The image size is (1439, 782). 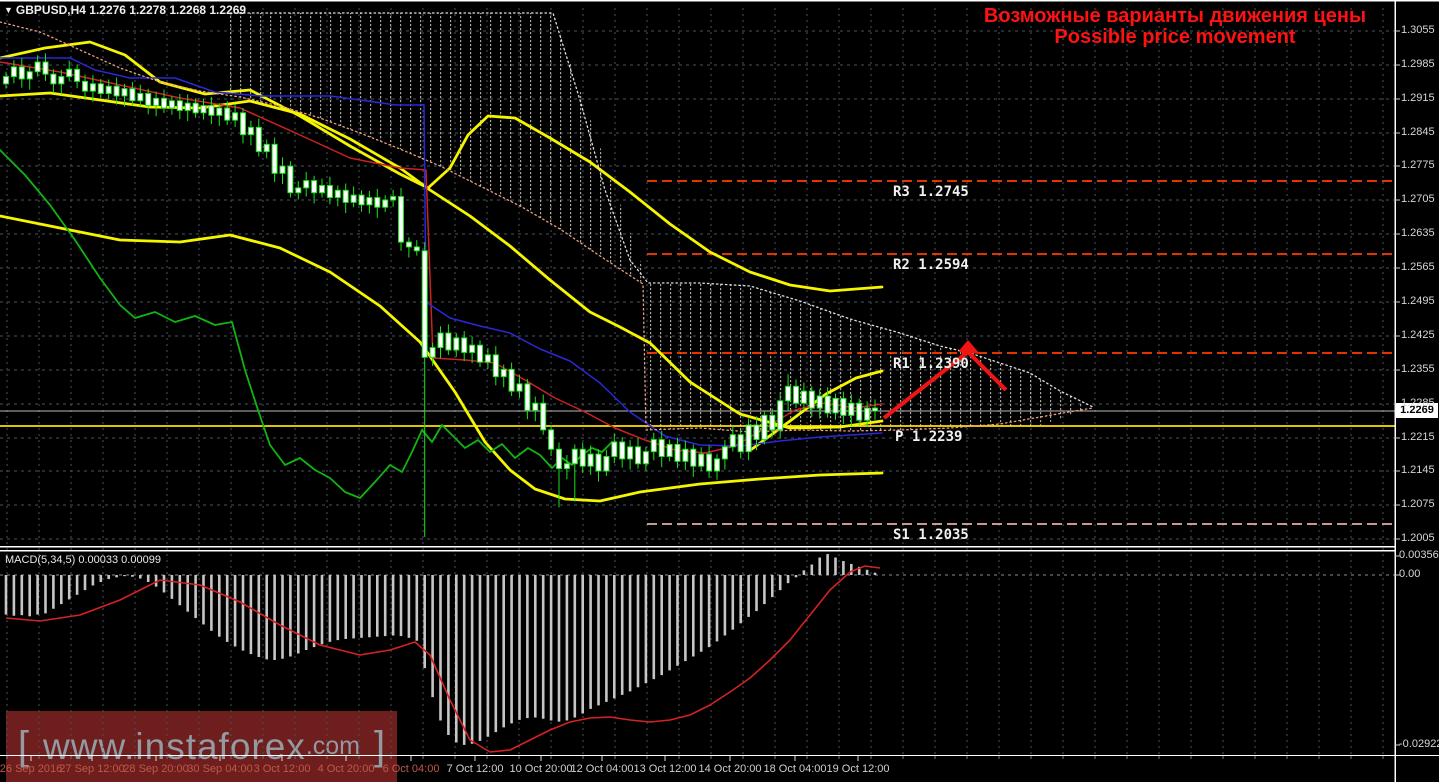 I want to click on watermark-bracket-left: [, so click(x=23, y=746).